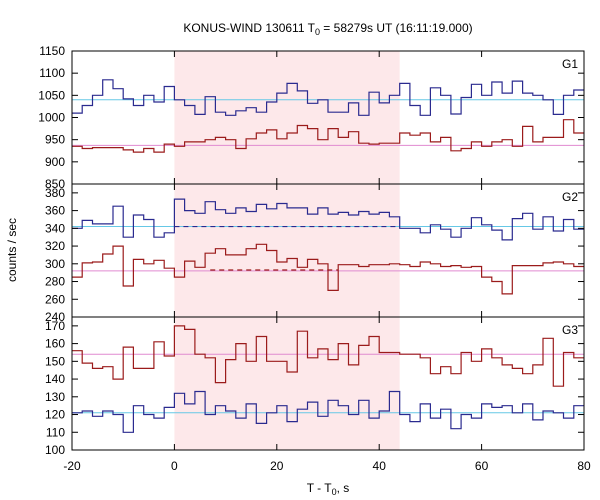 The image size is (600, 500). What do you see at coordinates (277, 466) in the screenshot?
I see `xtick-label: 20` at bounding box center [277, 466].